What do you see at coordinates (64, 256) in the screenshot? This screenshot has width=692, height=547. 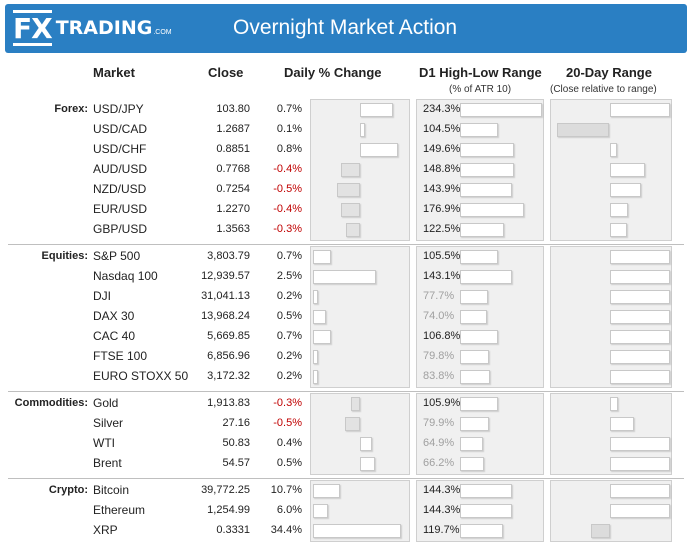 I see `group-label: Equities:` at bounding box center [64, 256].